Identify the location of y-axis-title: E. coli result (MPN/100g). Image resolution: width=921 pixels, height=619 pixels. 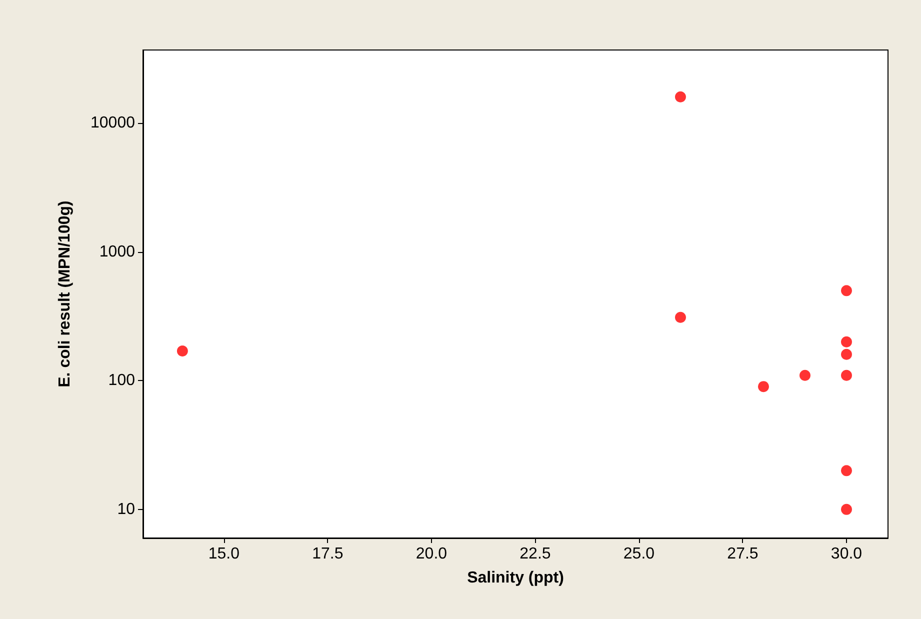
(65, 294).